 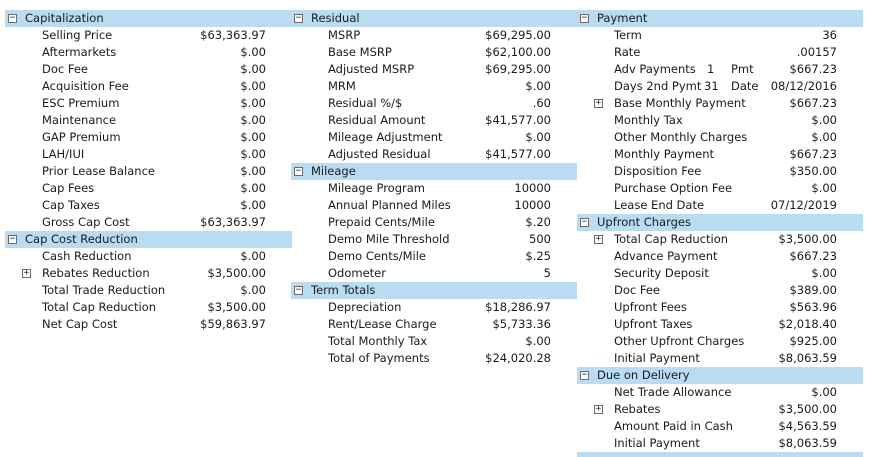 I want to click on row-value: $2,018.40, so click(x=807, y=324).